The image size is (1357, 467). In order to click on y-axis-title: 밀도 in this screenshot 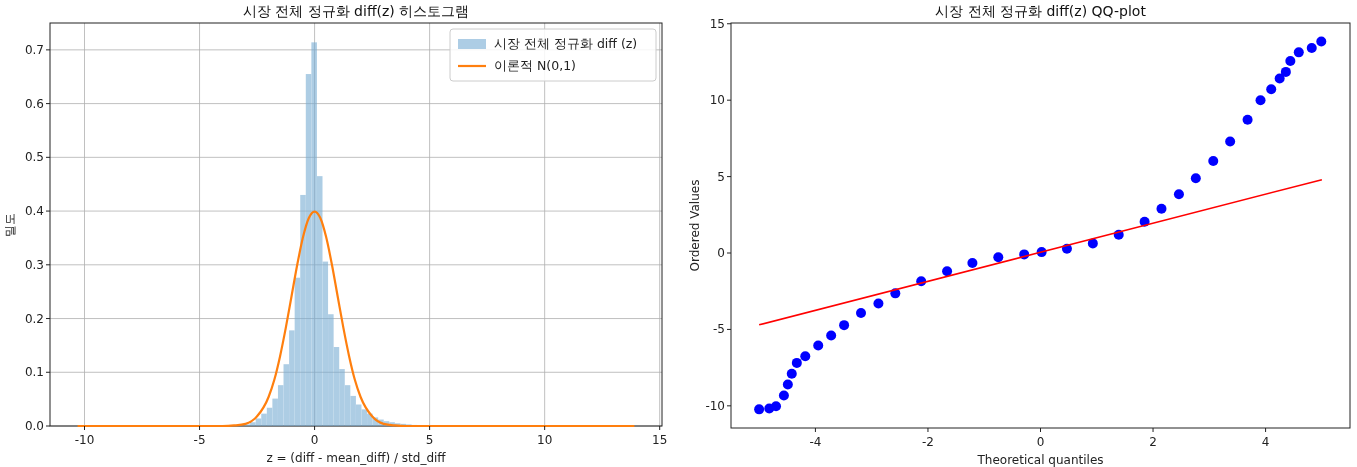, I will do `click(10, 224)`.